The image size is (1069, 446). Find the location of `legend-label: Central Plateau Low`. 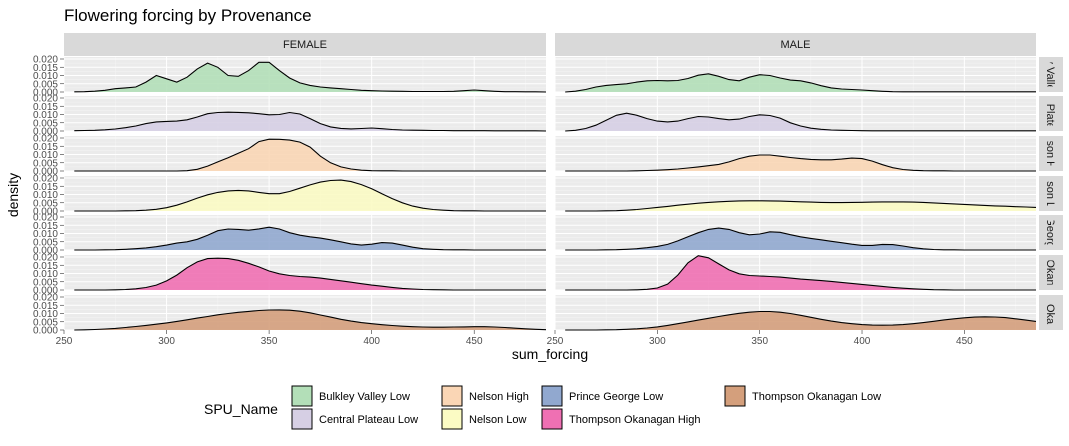

legend-label: Central Plateau Low is located at coordinates (368, 420).